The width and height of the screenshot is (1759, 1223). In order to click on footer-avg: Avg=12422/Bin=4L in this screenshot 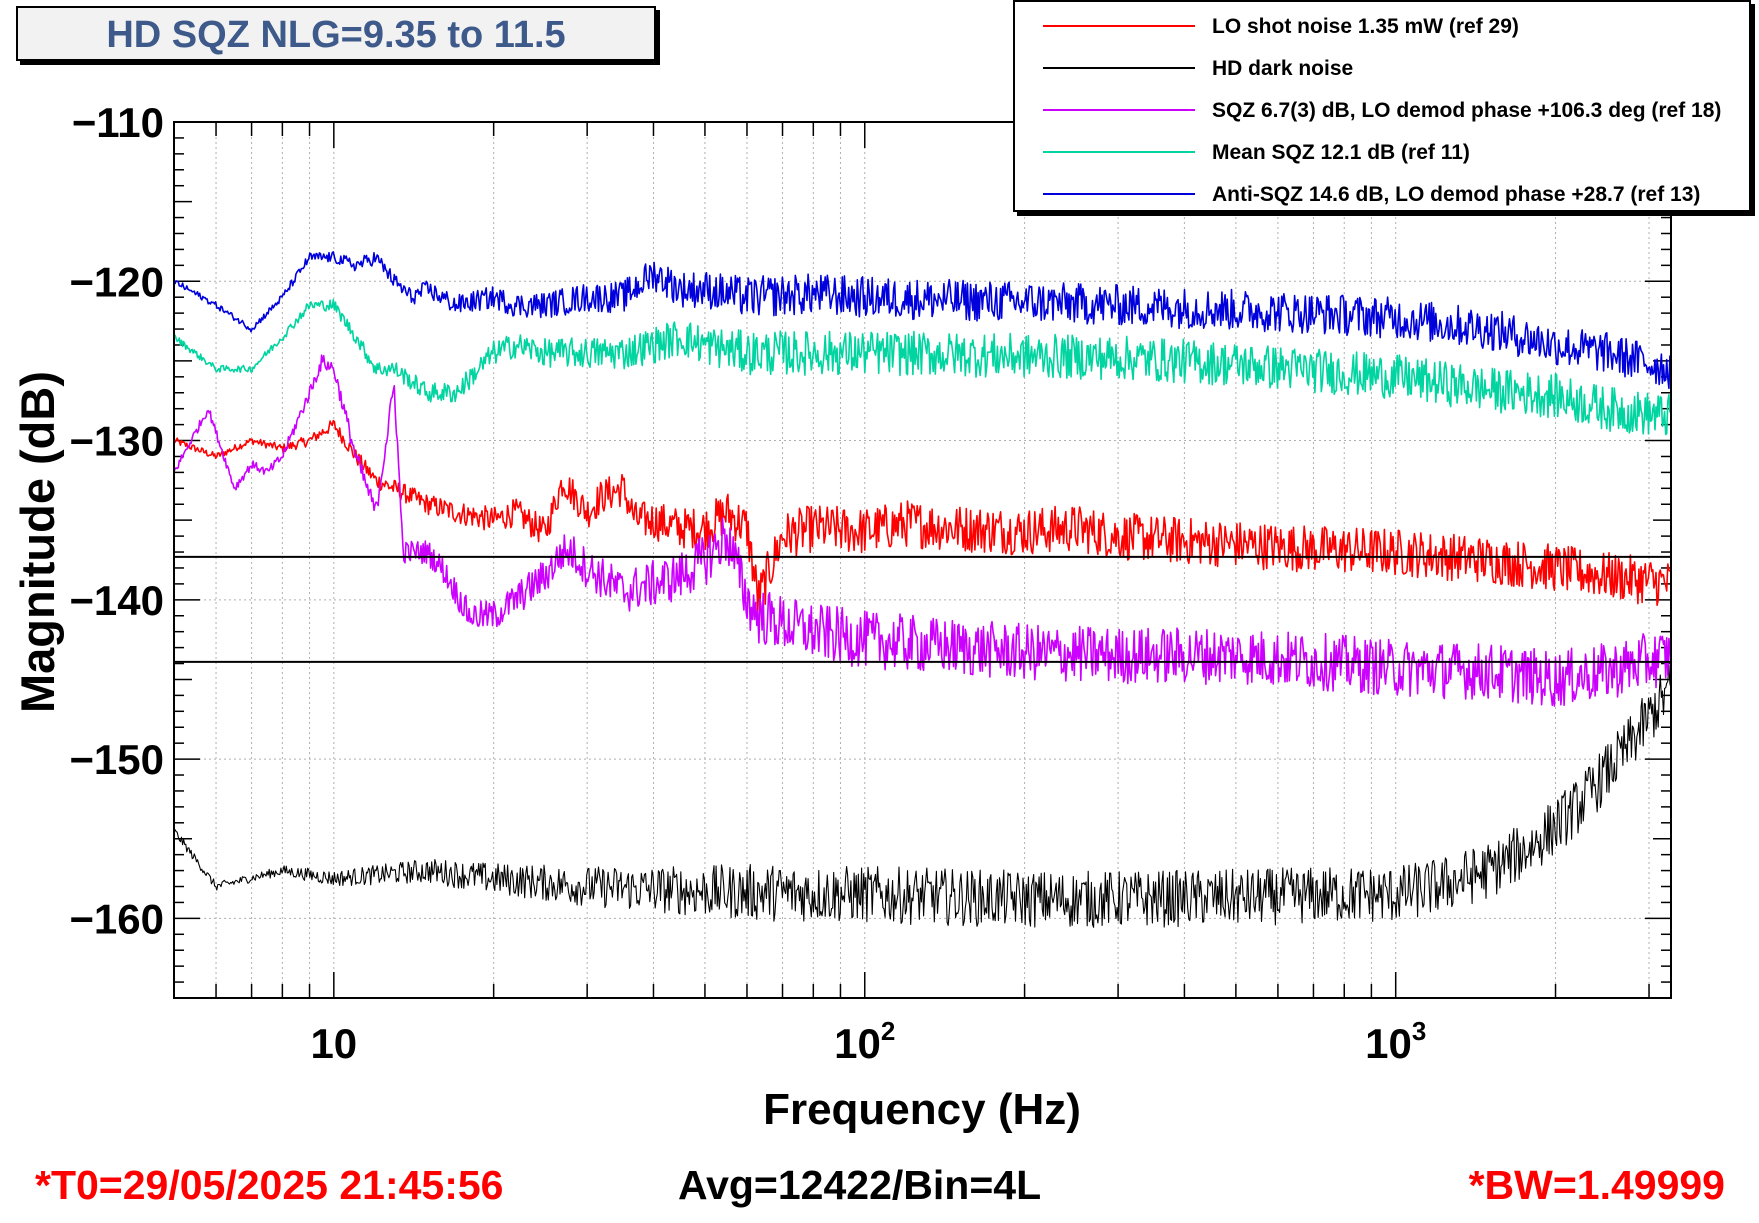, I will do `click(860, 1185)`.